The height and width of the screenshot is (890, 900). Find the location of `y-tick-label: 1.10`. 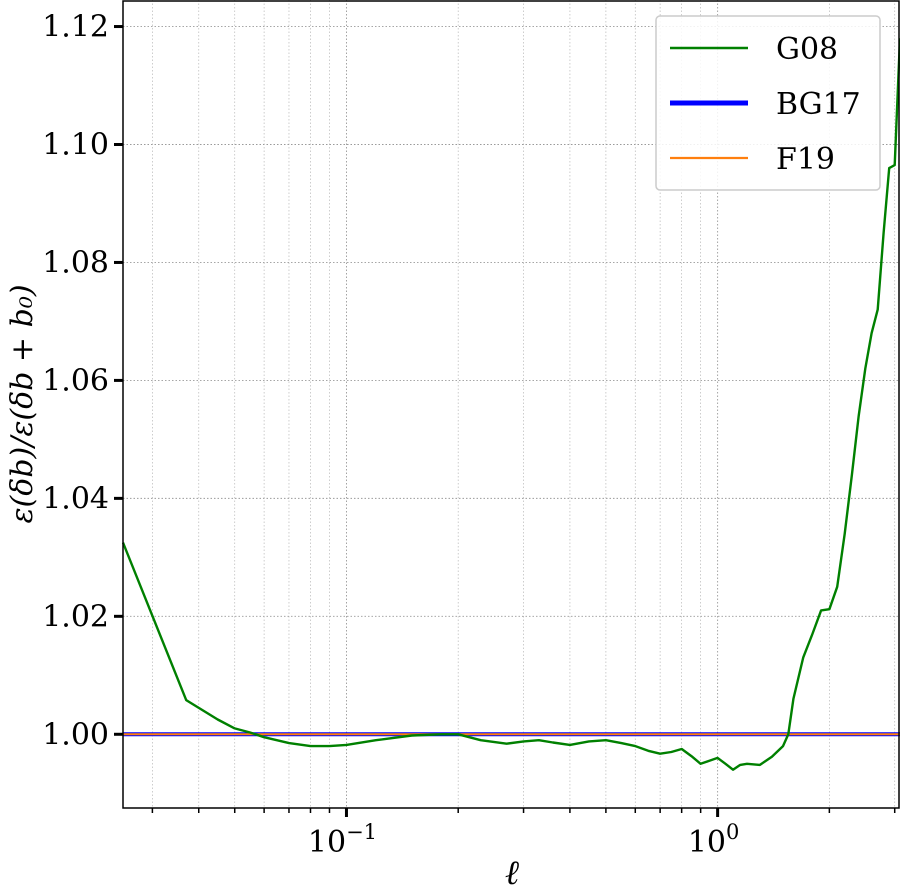

y-tick-label: 1.10 is located at coordinates (75, 144).